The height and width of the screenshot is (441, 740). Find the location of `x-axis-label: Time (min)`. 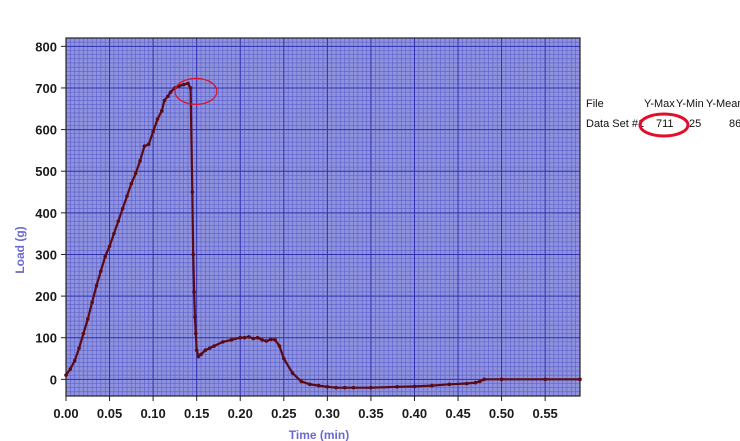

x-axis-label: Time (min) is located at coordinates (319, 434).